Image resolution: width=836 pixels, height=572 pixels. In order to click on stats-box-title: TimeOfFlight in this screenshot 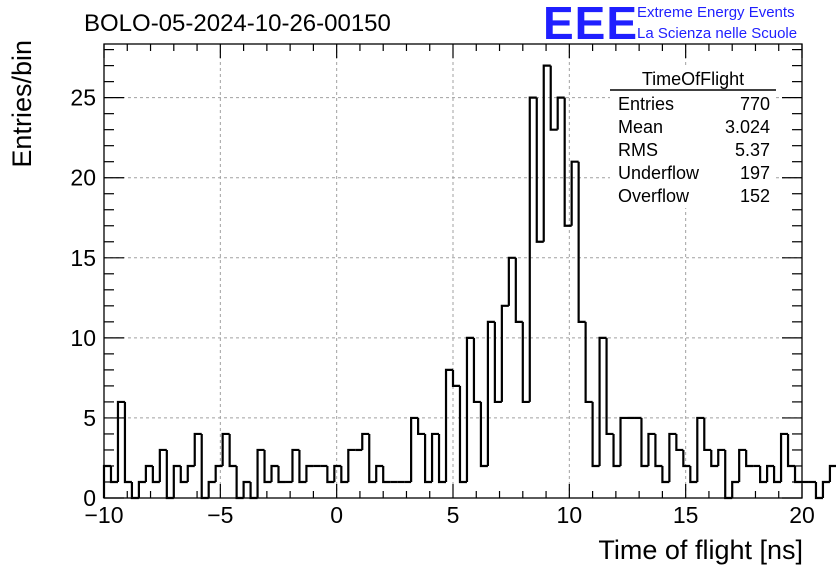, I will do `click(693, 79)`.